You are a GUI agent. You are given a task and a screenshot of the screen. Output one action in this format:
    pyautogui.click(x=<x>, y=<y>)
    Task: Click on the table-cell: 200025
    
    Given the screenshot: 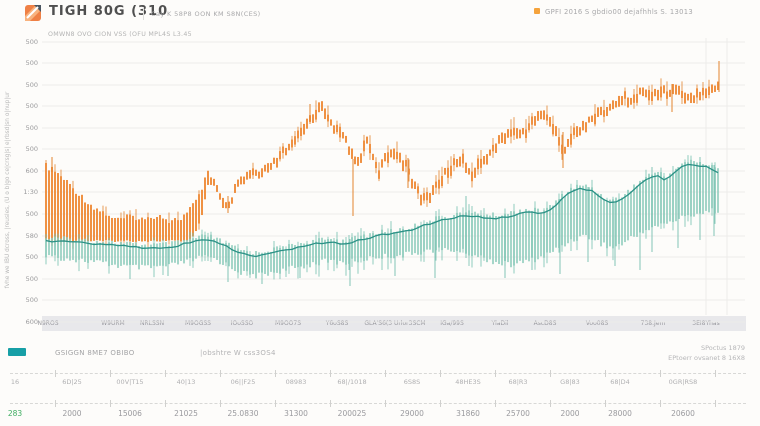 What is the action you would take?
    pyautogui.click(x=352, y=413)
    